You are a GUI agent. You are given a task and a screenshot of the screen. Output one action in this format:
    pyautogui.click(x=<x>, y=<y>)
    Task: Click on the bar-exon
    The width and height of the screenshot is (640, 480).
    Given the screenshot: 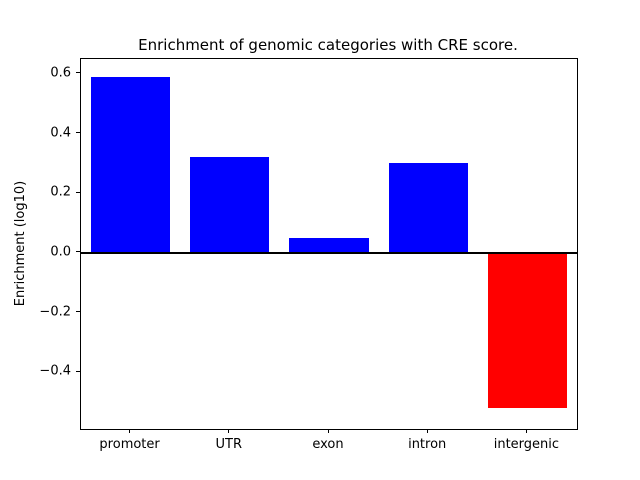 What is the action you would take?
    pyautogui.click(x=329, y=245)
    